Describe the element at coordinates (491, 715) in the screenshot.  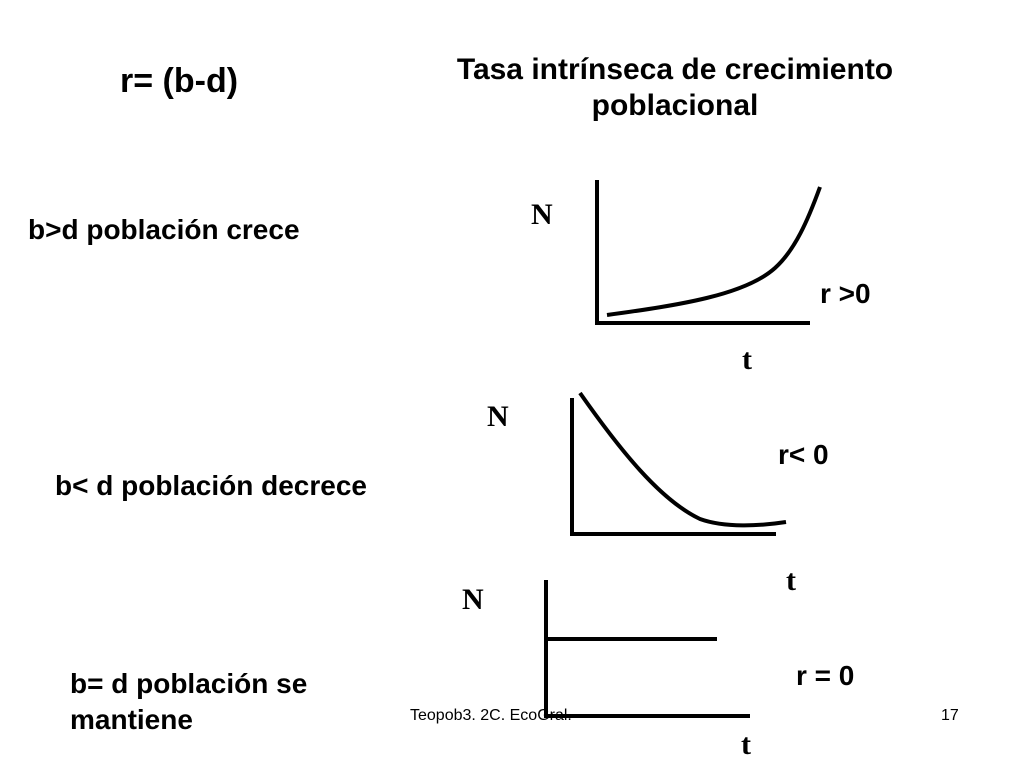
I see `footer-source: Teopob3. 2C. EcoGral.` at that location.